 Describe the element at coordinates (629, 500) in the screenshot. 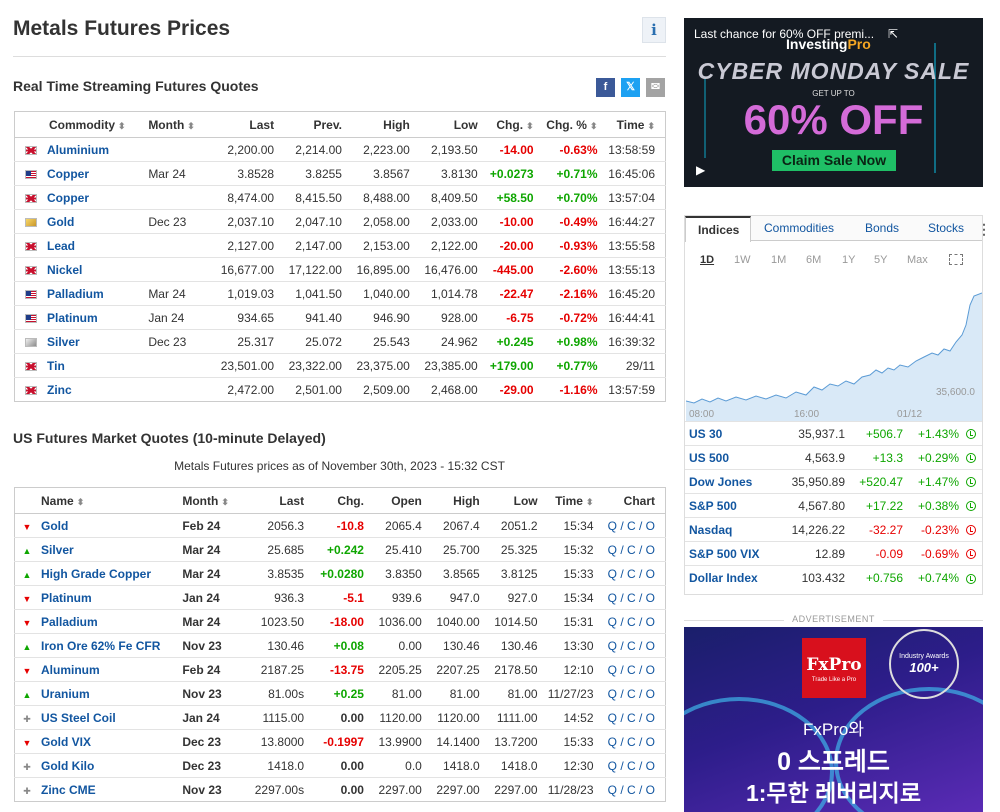

I see `column-header: Chart` at that location.